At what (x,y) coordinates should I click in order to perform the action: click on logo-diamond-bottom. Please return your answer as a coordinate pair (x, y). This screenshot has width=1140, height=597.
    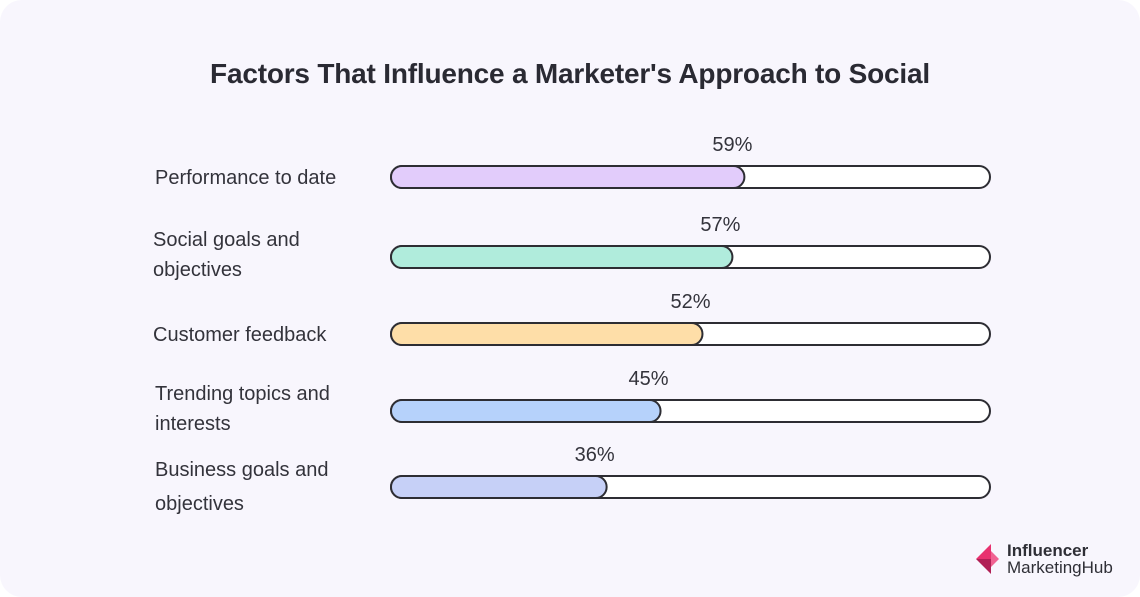
    Looking at the image, I should click on (983, 566).